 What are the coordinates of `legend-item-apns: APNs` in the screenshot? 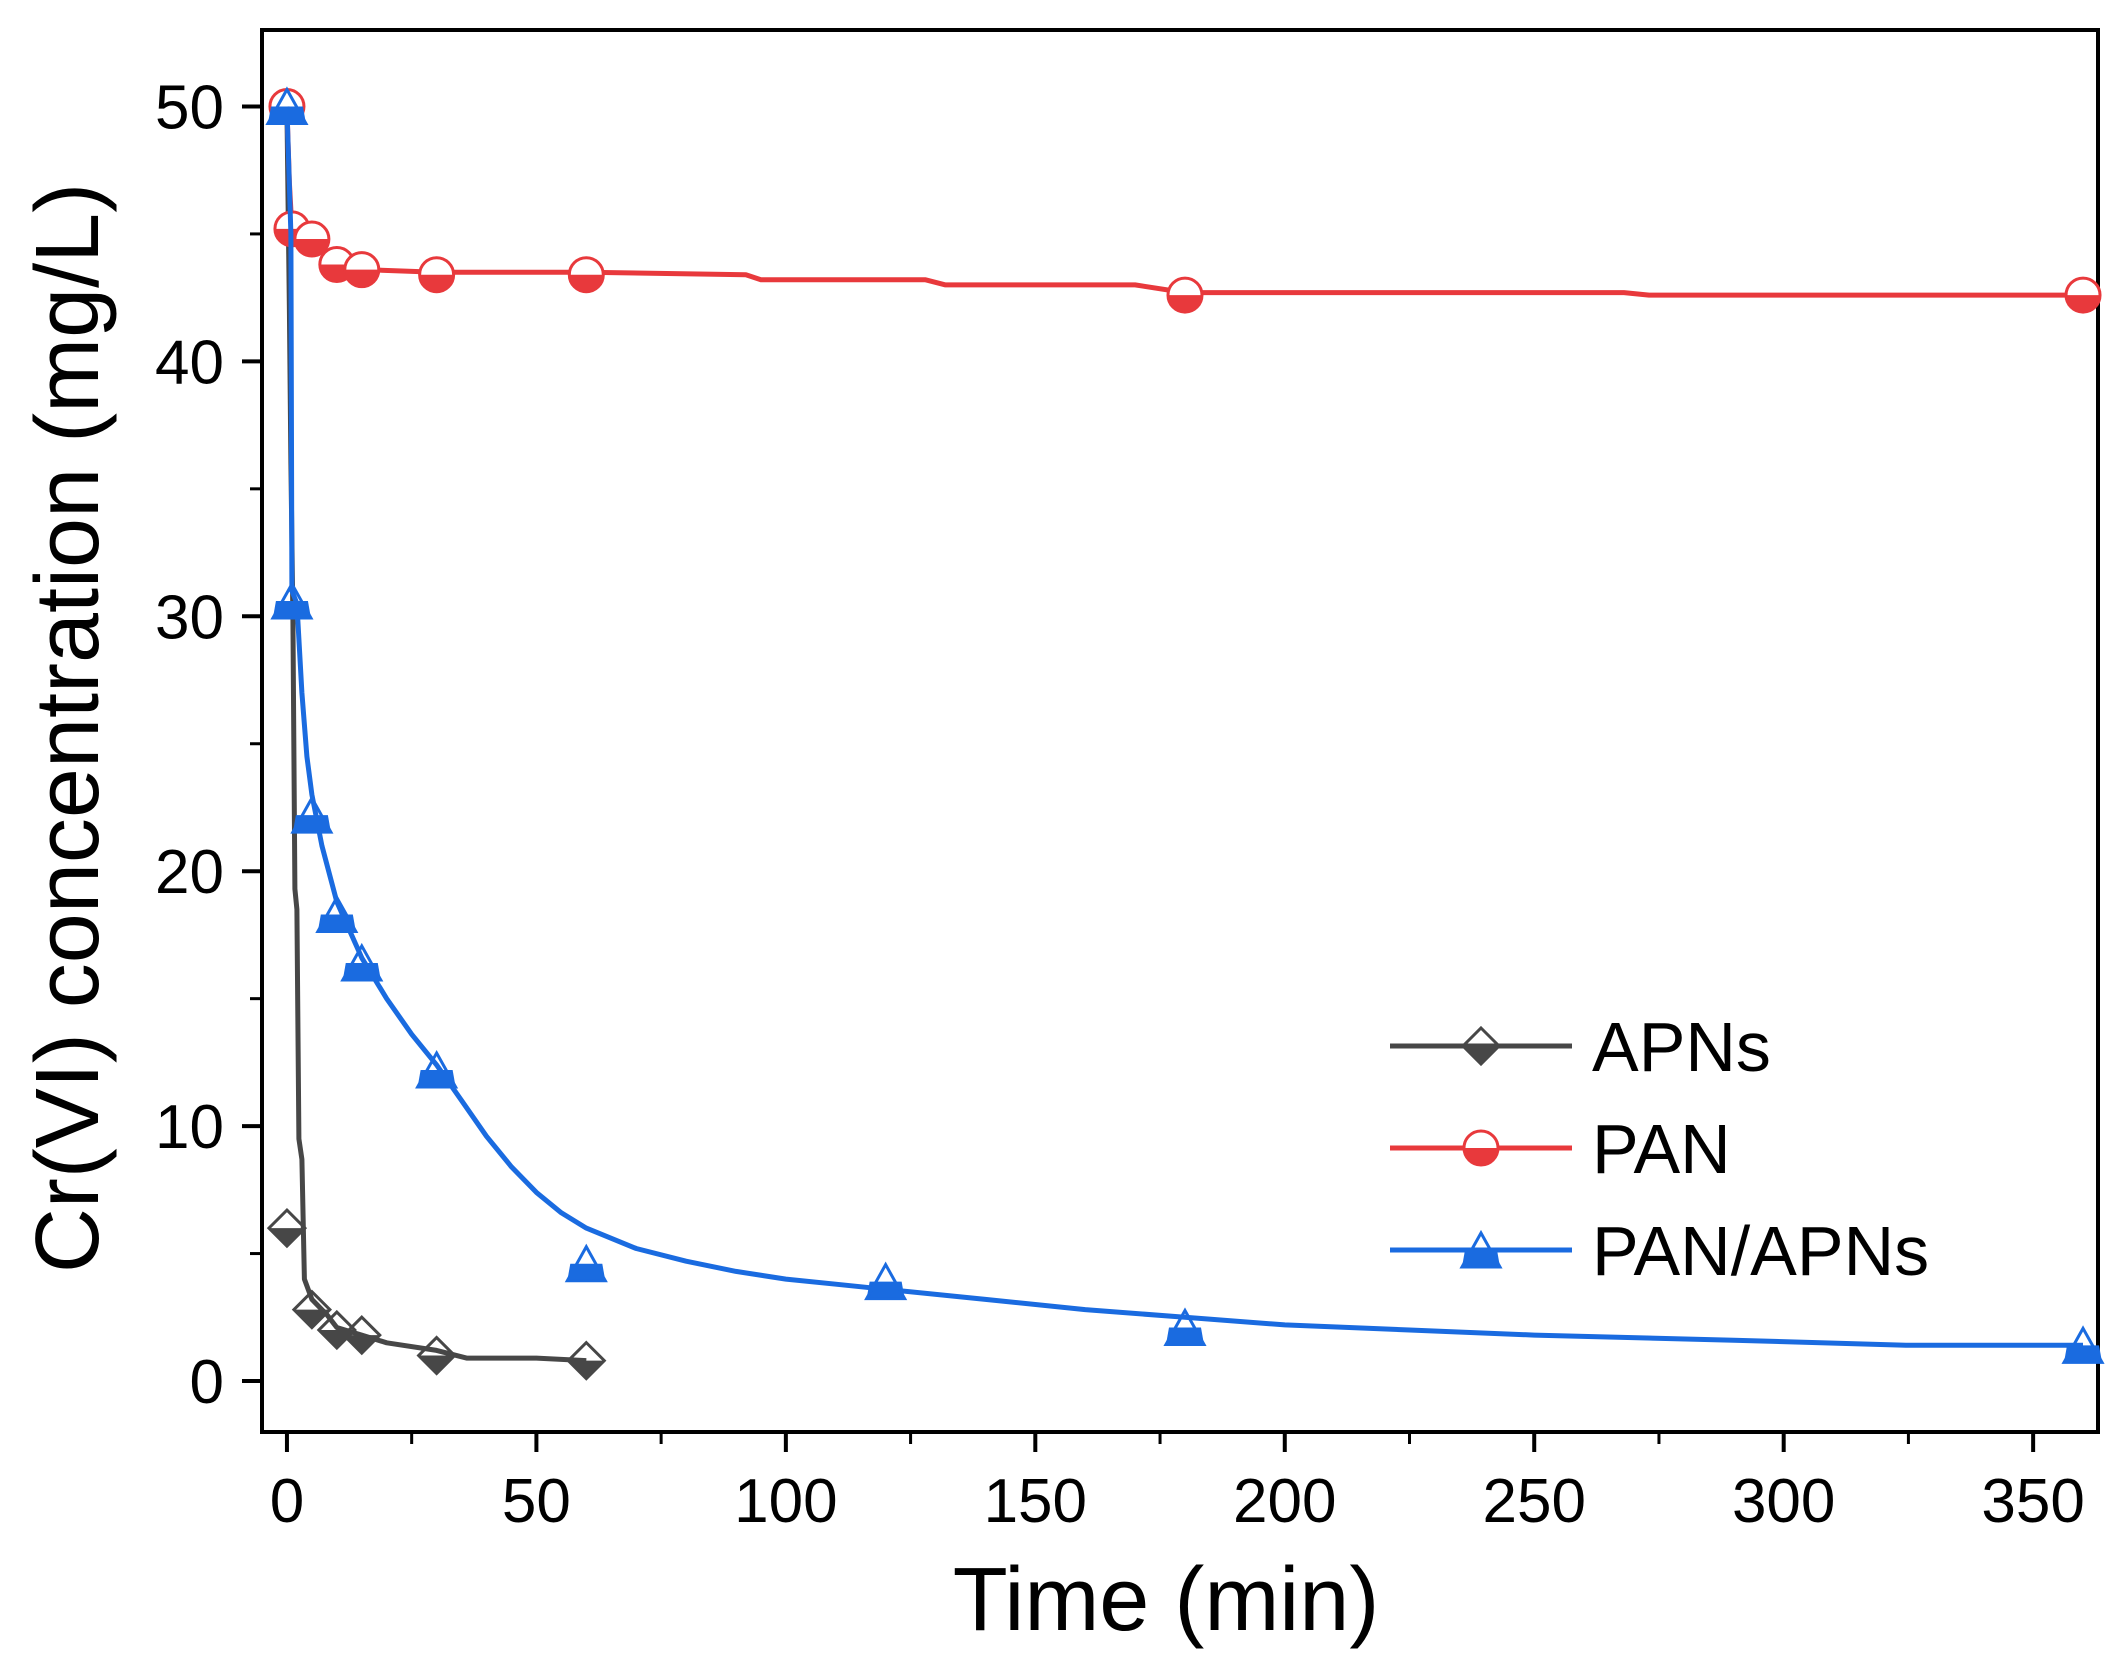 It's located at (1580, 1047).